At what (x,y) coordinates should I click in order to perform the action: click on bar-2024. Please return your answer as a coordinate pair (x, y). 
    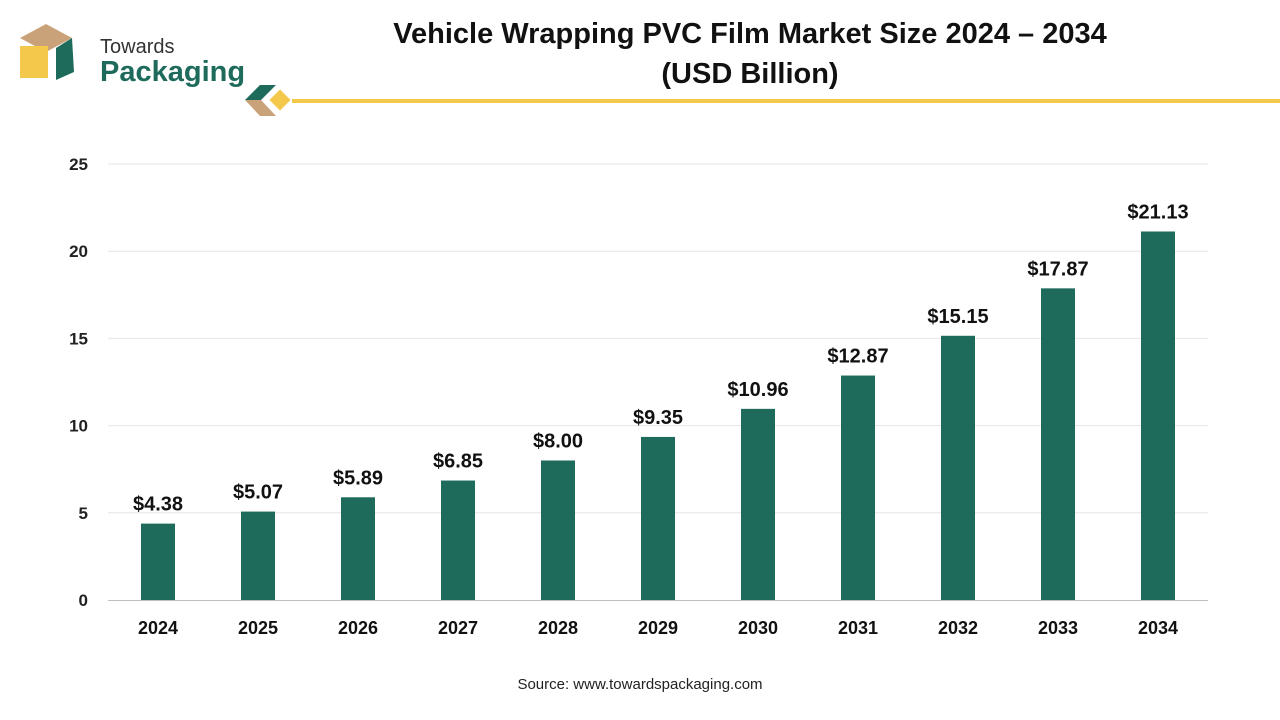
    Looking at the image, I should click on (158, 561).